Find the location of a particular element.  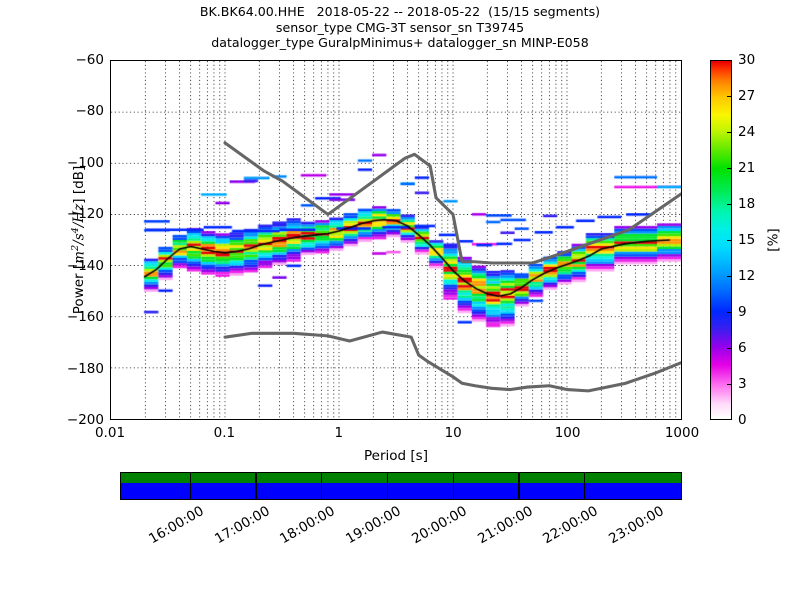

timeline-ticks is located at coordinates (401, 486).